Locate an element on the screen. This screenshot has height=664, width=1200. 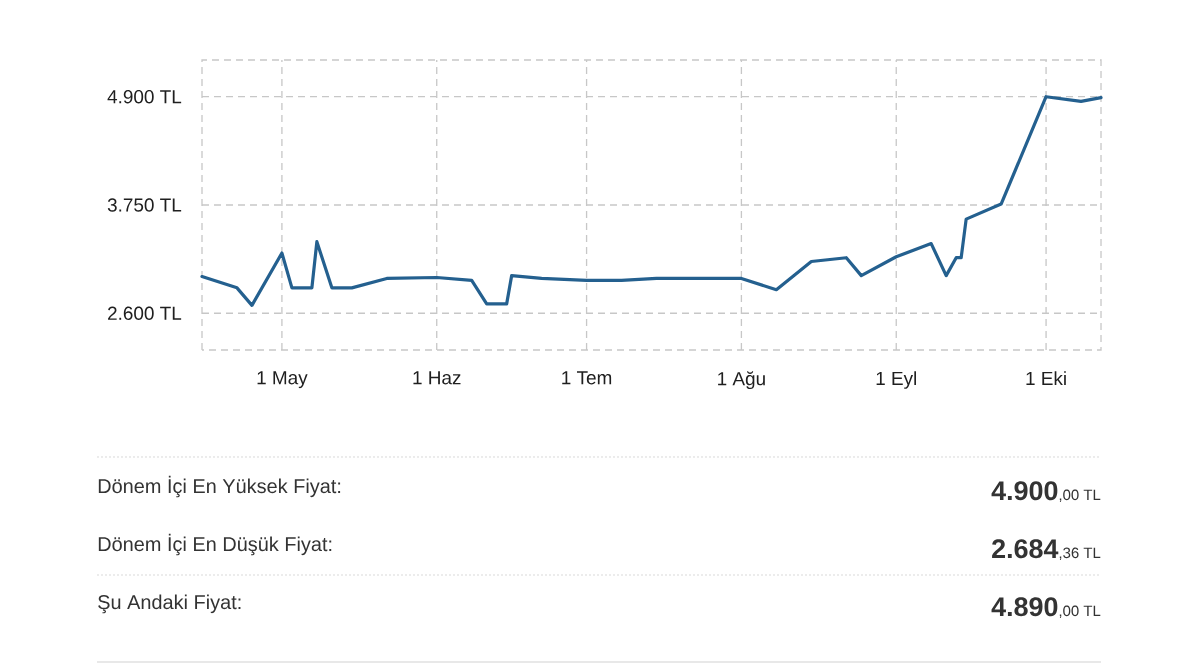
y-tick-label: 3.750 TL is located at coordinates (144, 205).